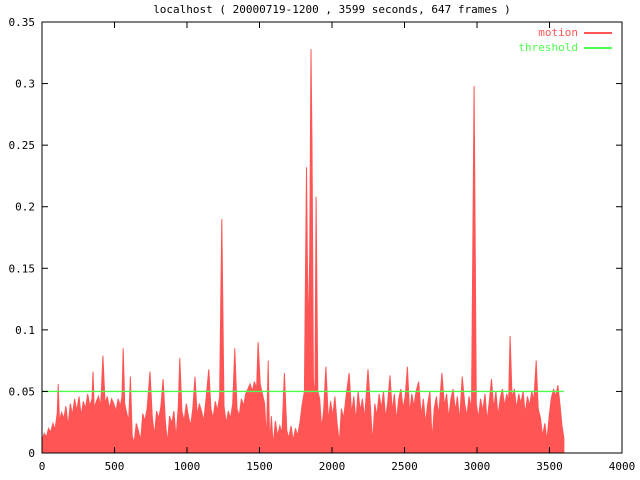  What do you see at coordinates (549, 466) in the screenshot?
I see `x-tick-label: 3500` at bounding box center [549, 466].